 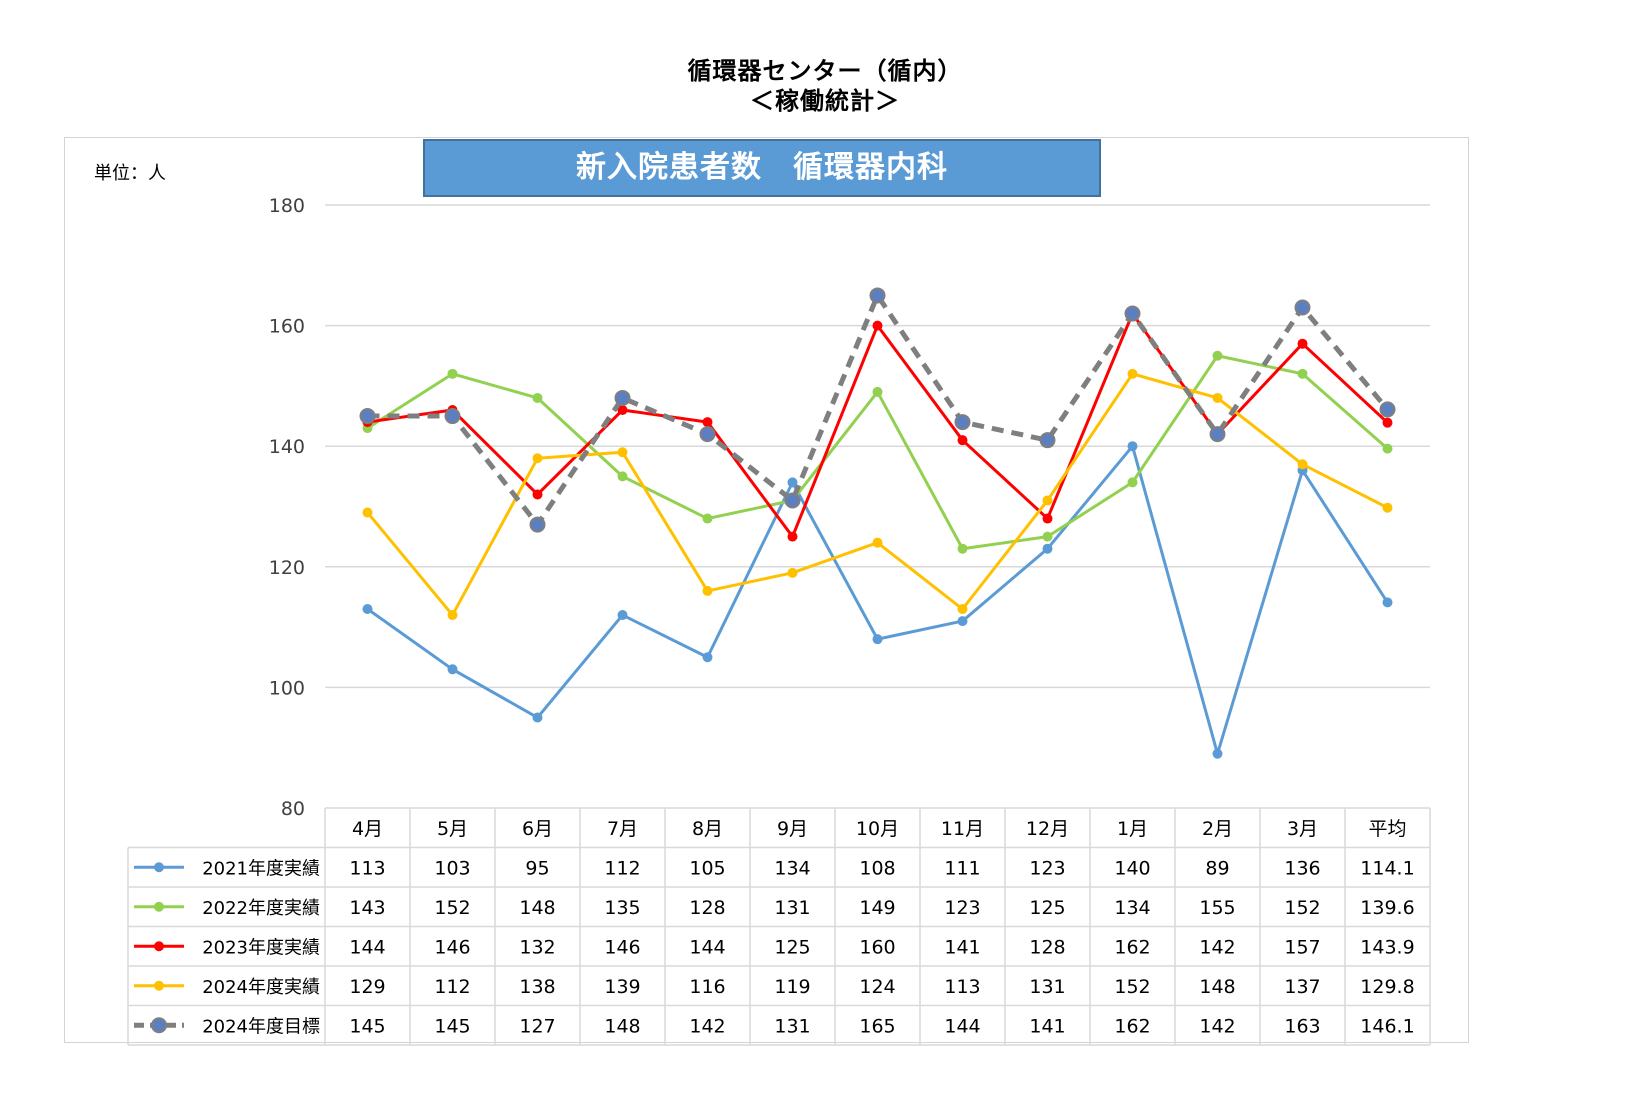 I want to click on legend-series-name: 2024年度目標, so click(x=261, y=1026).